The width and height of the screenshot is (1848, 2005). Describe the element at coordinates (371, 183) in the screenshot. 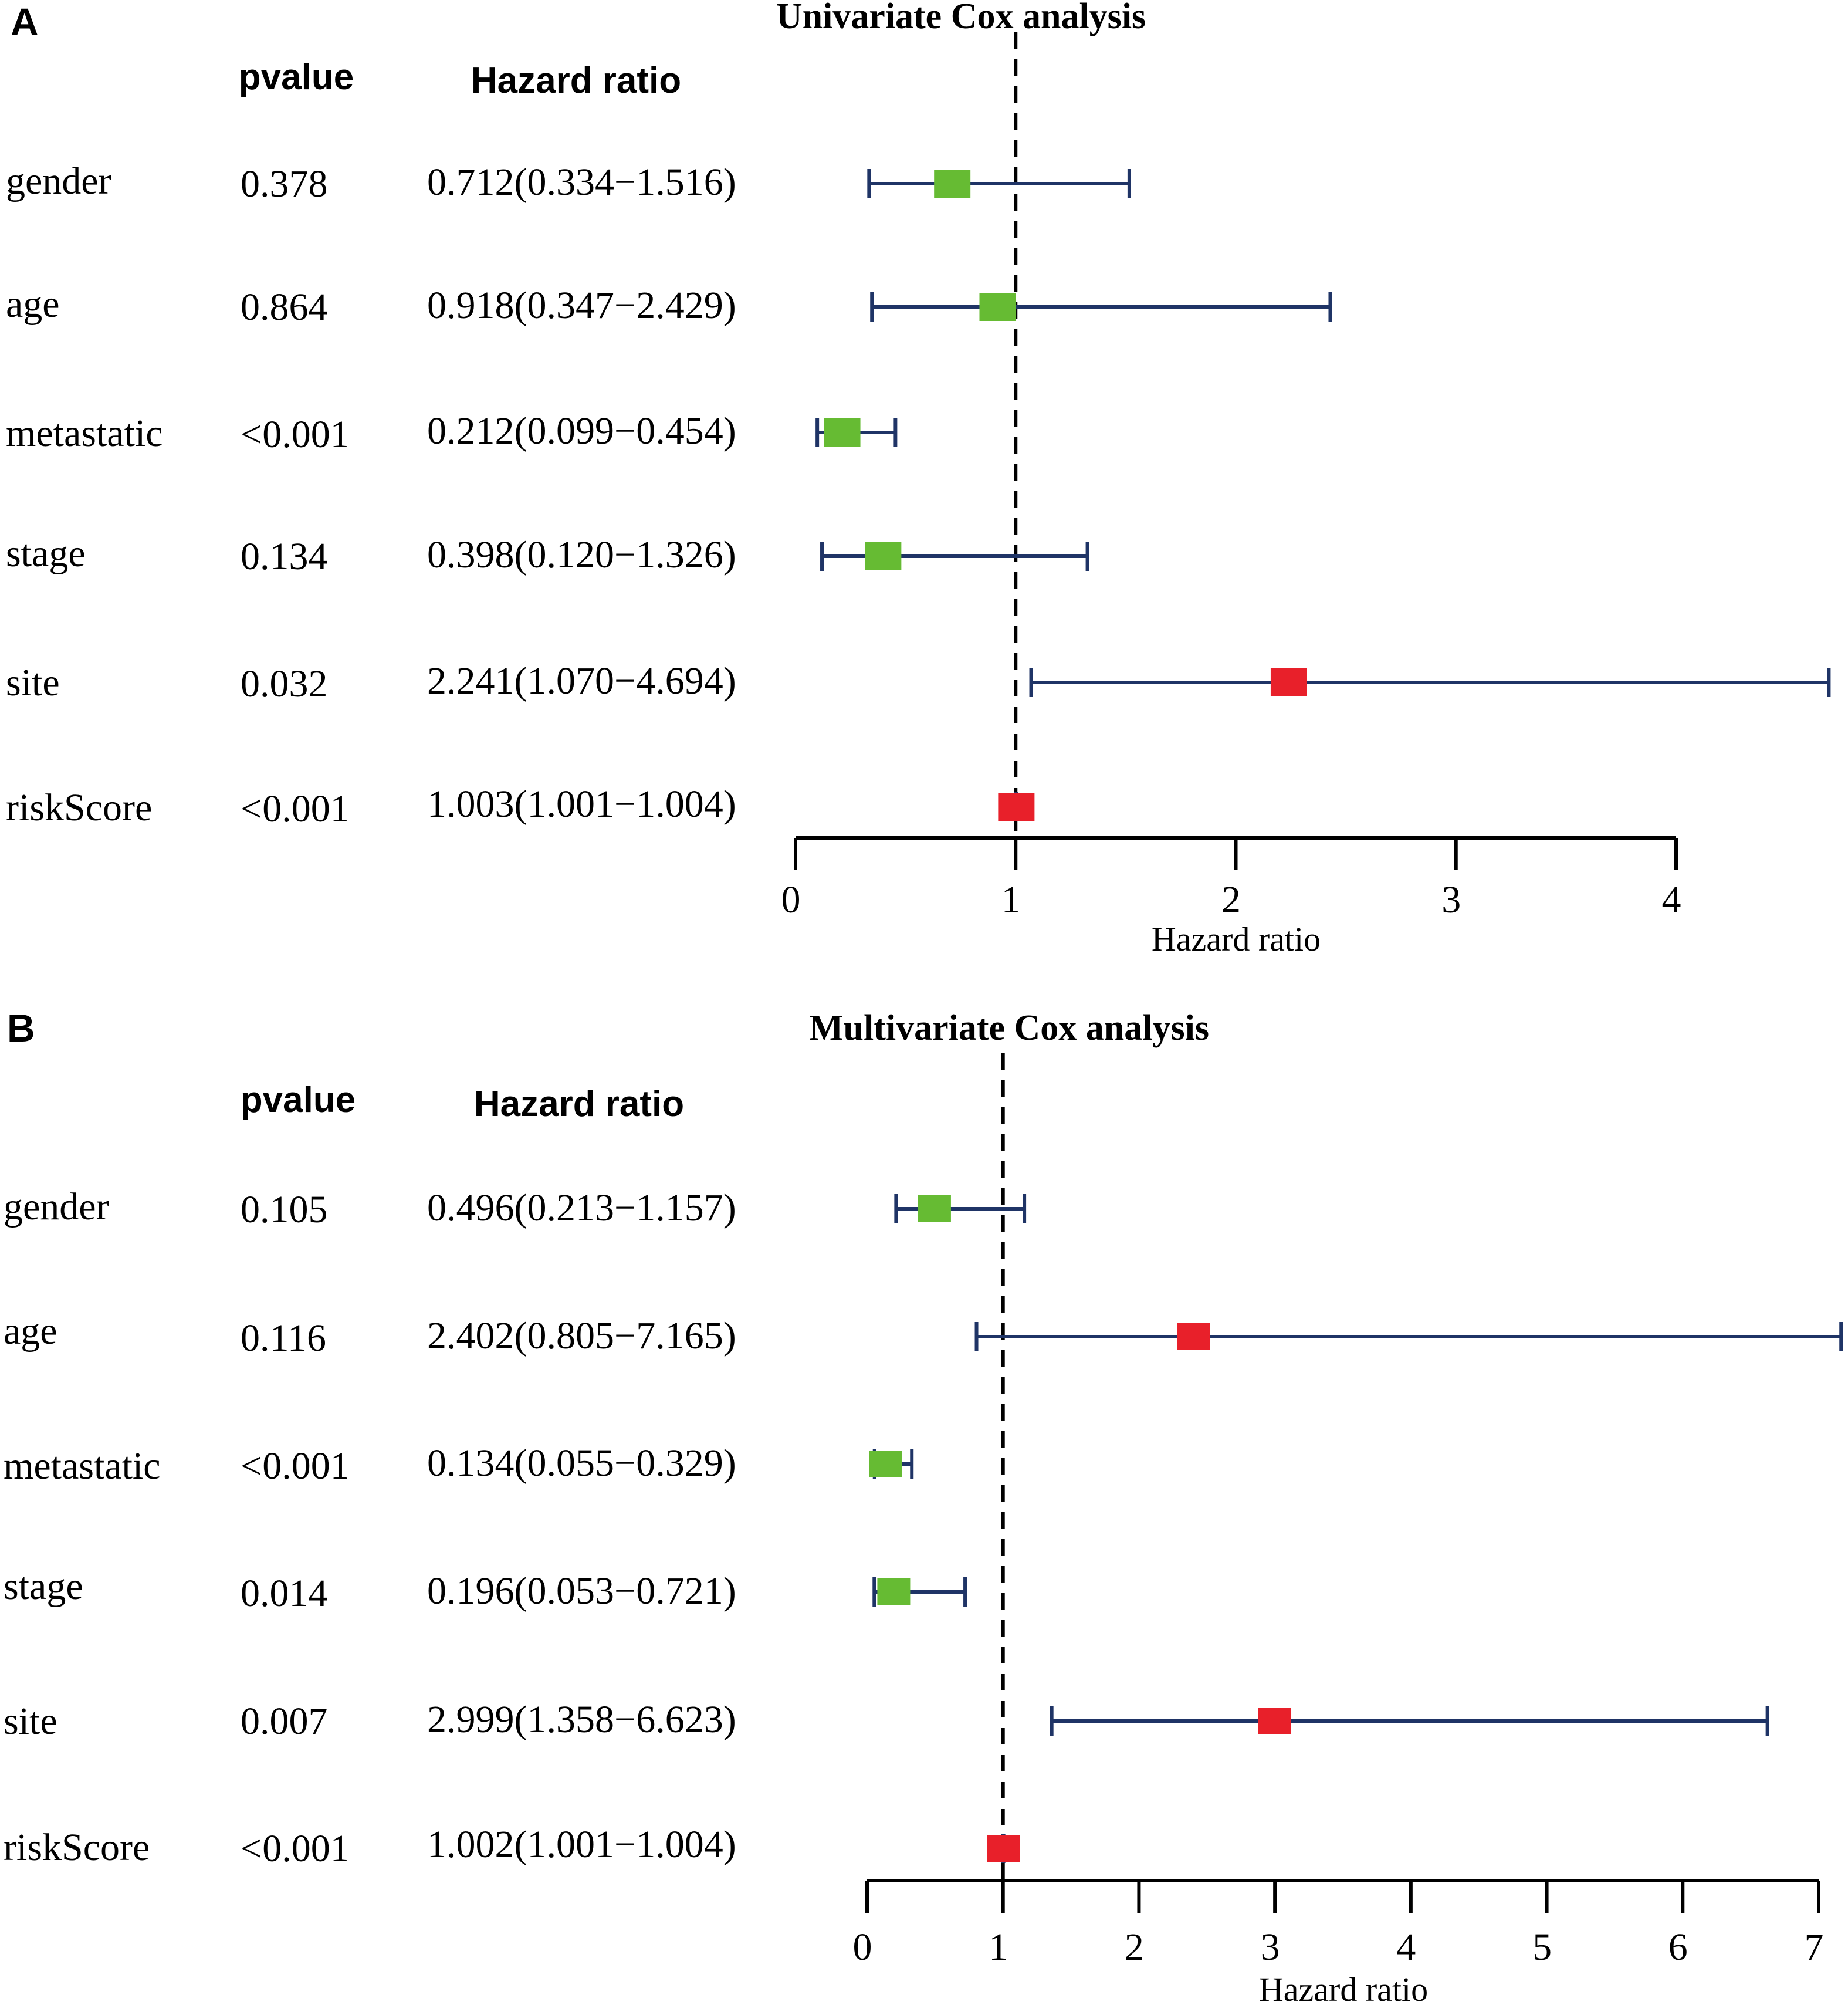

I see `table-row-gender: gender 0.378 0.712(0.334−1.516)` at that location.